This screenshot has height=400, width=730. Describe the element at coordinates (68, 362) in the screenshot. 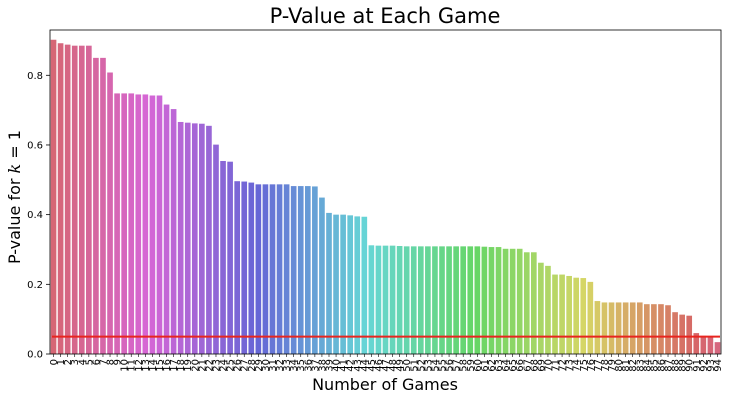

I see `x-tick-label: 2` at that location.